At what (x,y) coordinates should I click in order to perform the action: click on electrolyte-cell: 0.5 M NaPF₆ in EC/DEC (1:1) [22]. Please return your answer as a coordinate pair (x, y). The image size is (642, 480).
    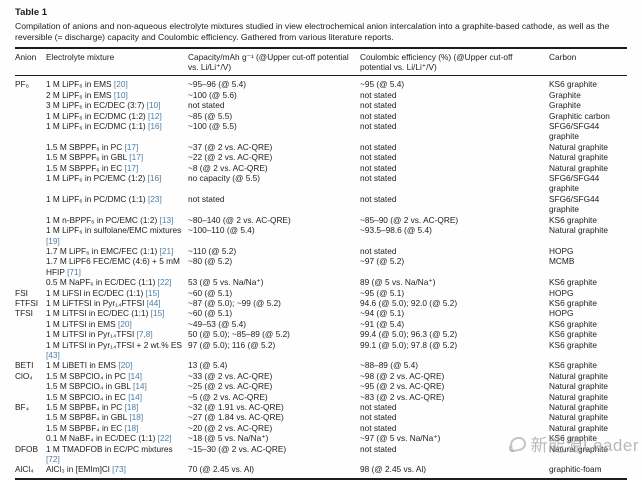
    Looking at the image, I should click on (117, 282).